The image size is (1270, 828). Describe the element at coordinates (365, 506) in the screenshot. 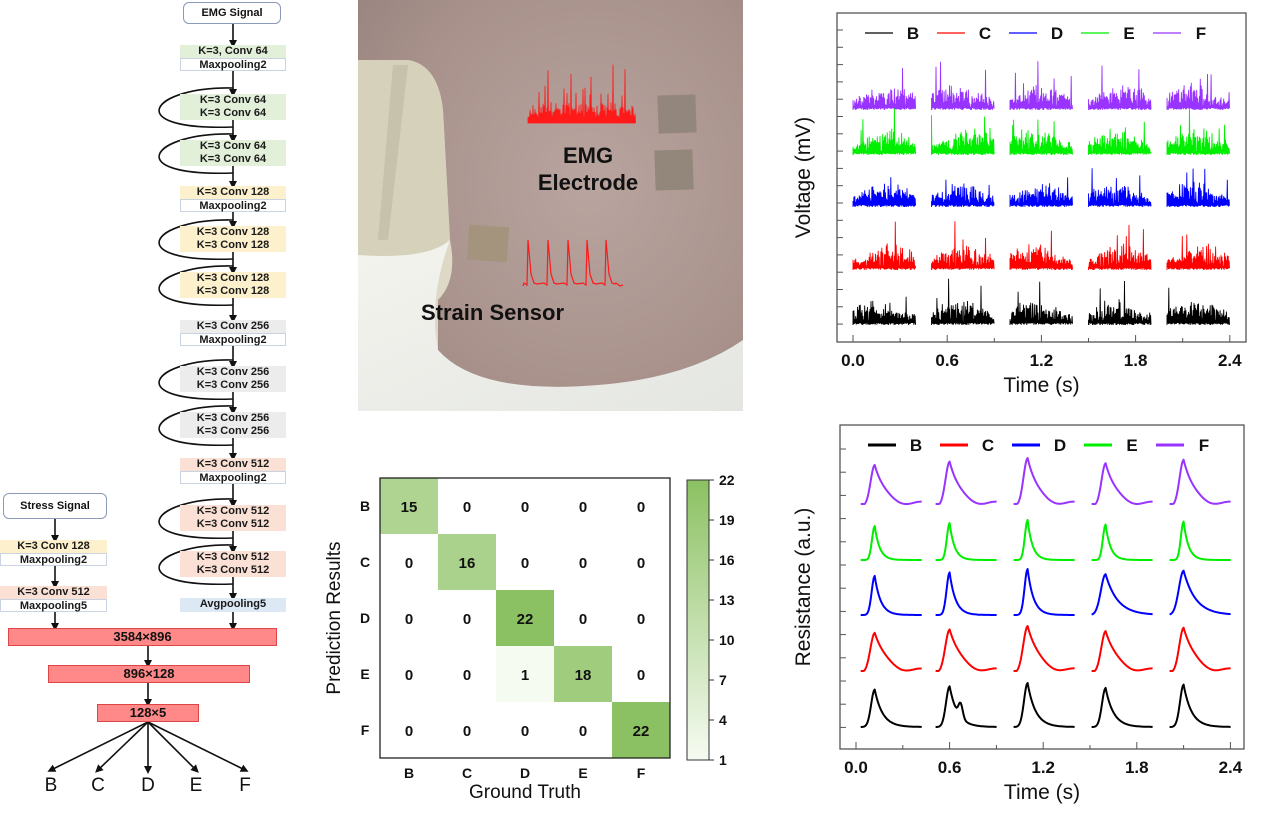

I see `y-tick-label: B` at that location.